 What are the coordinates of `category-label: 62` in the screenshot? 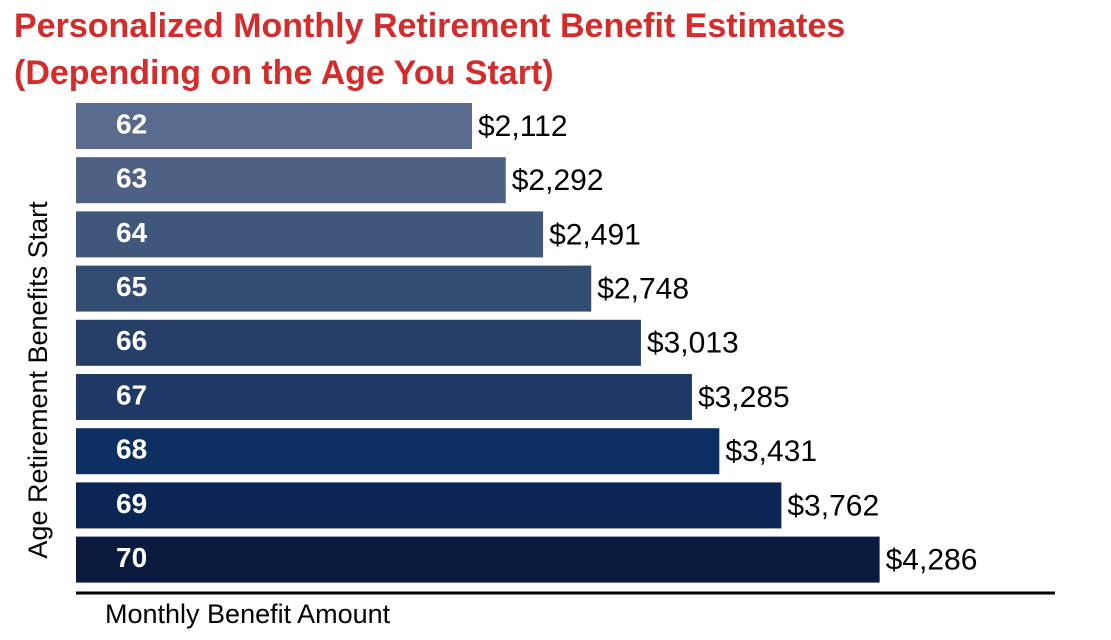 It's located at (131, 123).